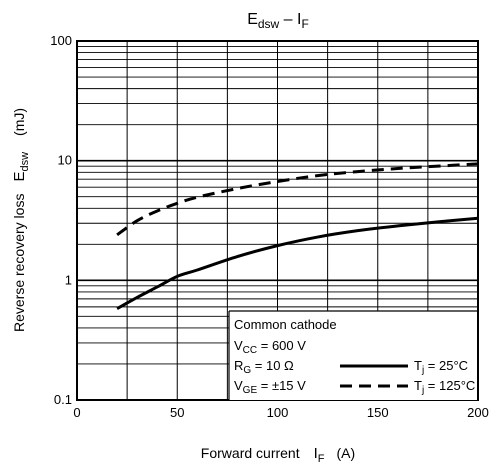 This screenshot has width=493, height=469. Describe the element at coordinates (378, 412) in the screenshot. I see `x-tick-label: 150` at that location.